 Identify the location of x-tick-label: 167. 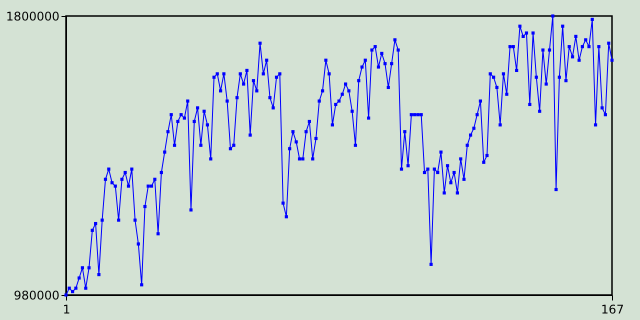
(612, 309).